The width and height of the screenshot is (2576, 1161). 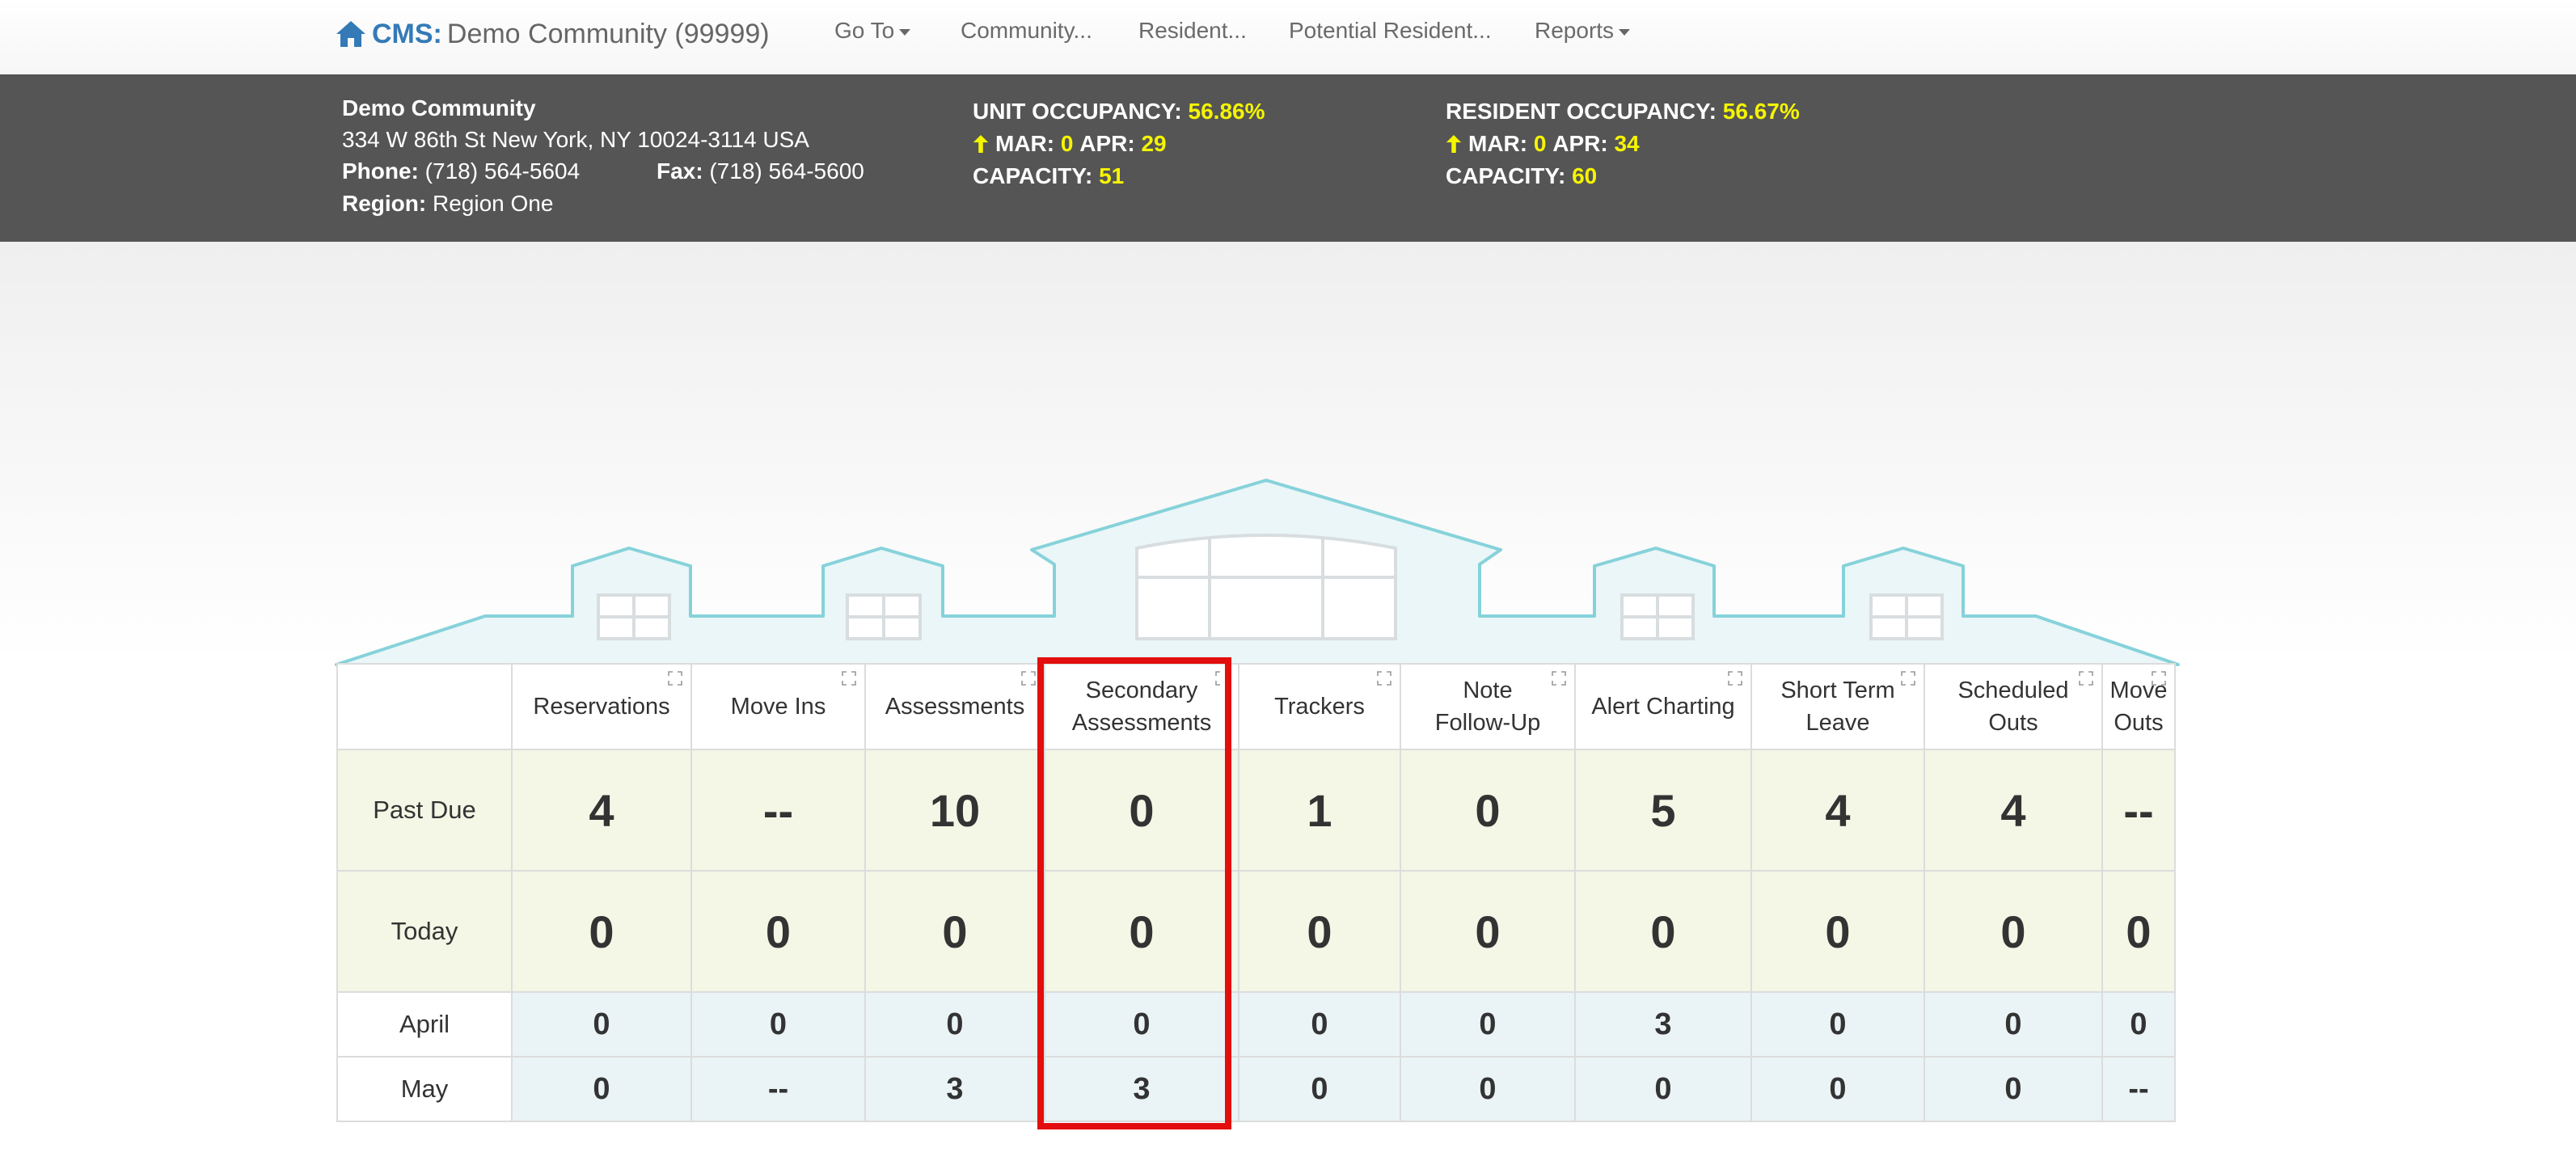 I want to click on fax-label: Fax:, so click(x=680, y=171).